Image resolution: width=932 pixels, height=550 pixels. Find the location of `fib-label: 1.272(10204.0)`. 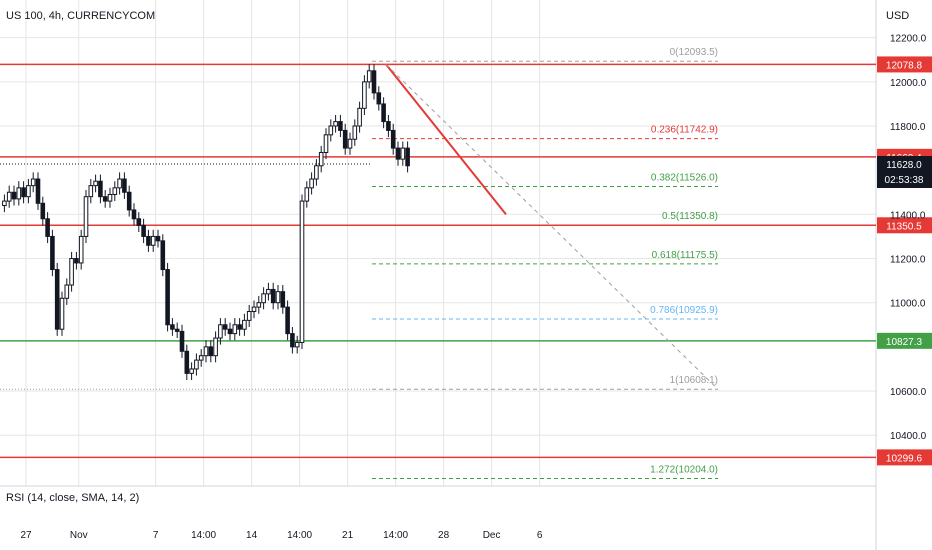

fib-label: 1.272(10204.0) is located at coordinates (684, 469).